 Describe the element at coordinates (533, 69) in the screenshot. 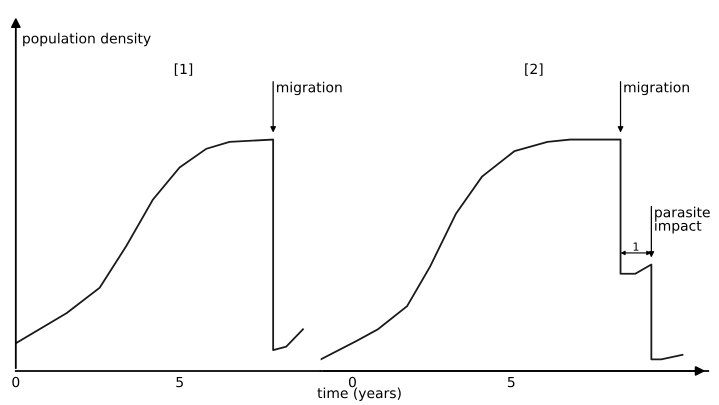

I see `text: [2]` at that location.